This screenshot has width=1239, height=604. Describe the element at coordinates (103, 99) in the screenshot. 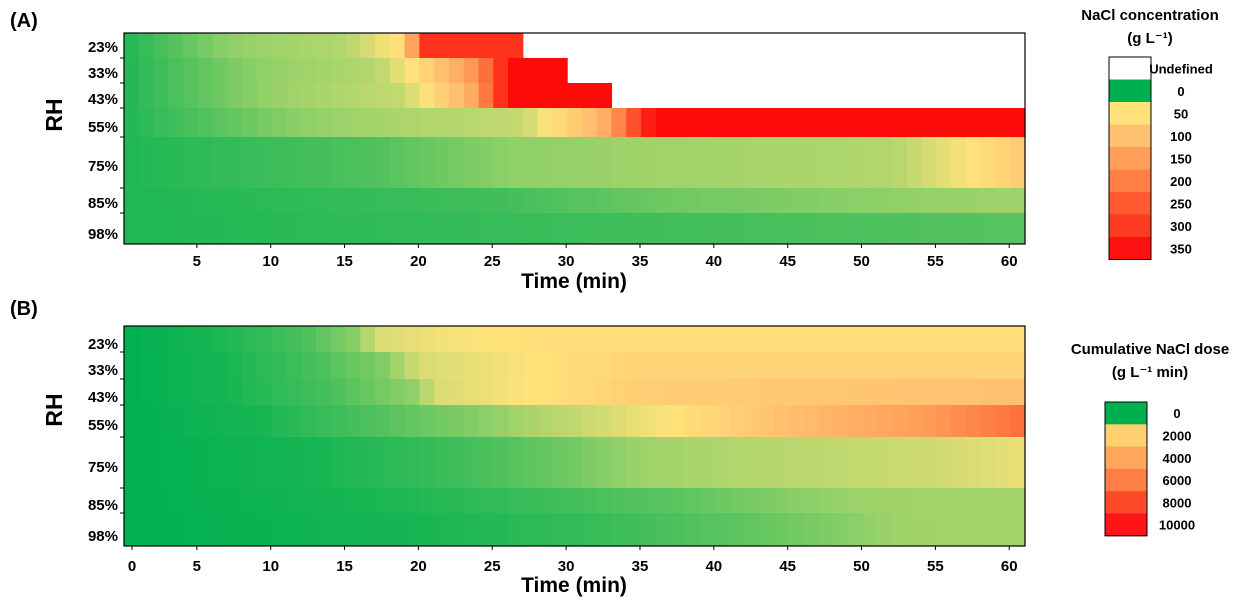

I see `row-label: 43%` at that location.